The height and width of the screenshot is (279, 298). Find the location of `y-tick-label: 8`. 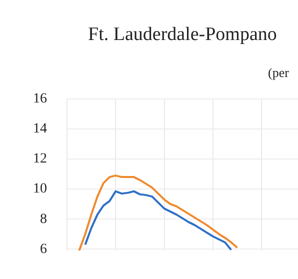

y-tick-label: 8 is located at coordinates (43, 219).